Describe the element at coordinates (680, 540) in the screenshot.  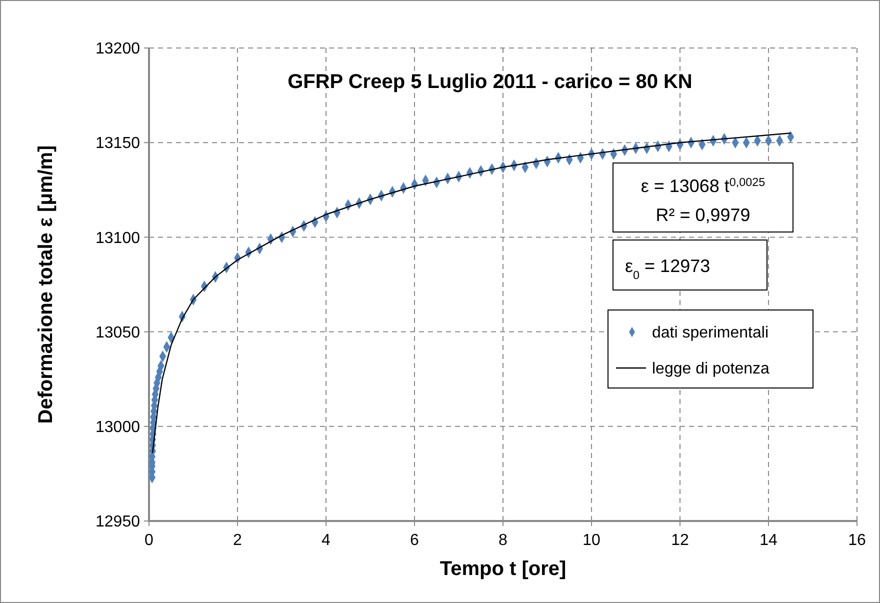
I see `x-tick-label: 12` at that location.